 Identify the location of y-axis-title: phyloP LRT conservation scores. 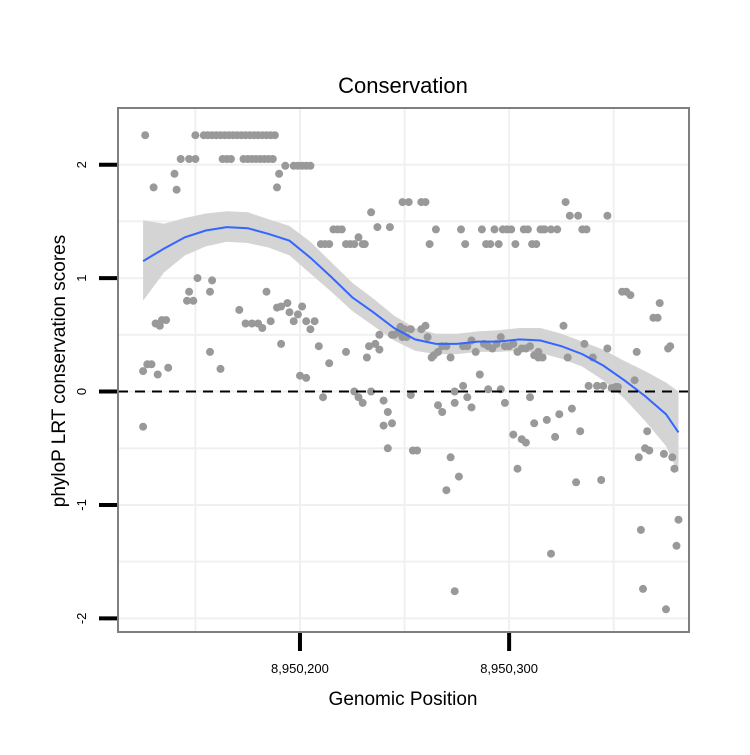
(59, 371).